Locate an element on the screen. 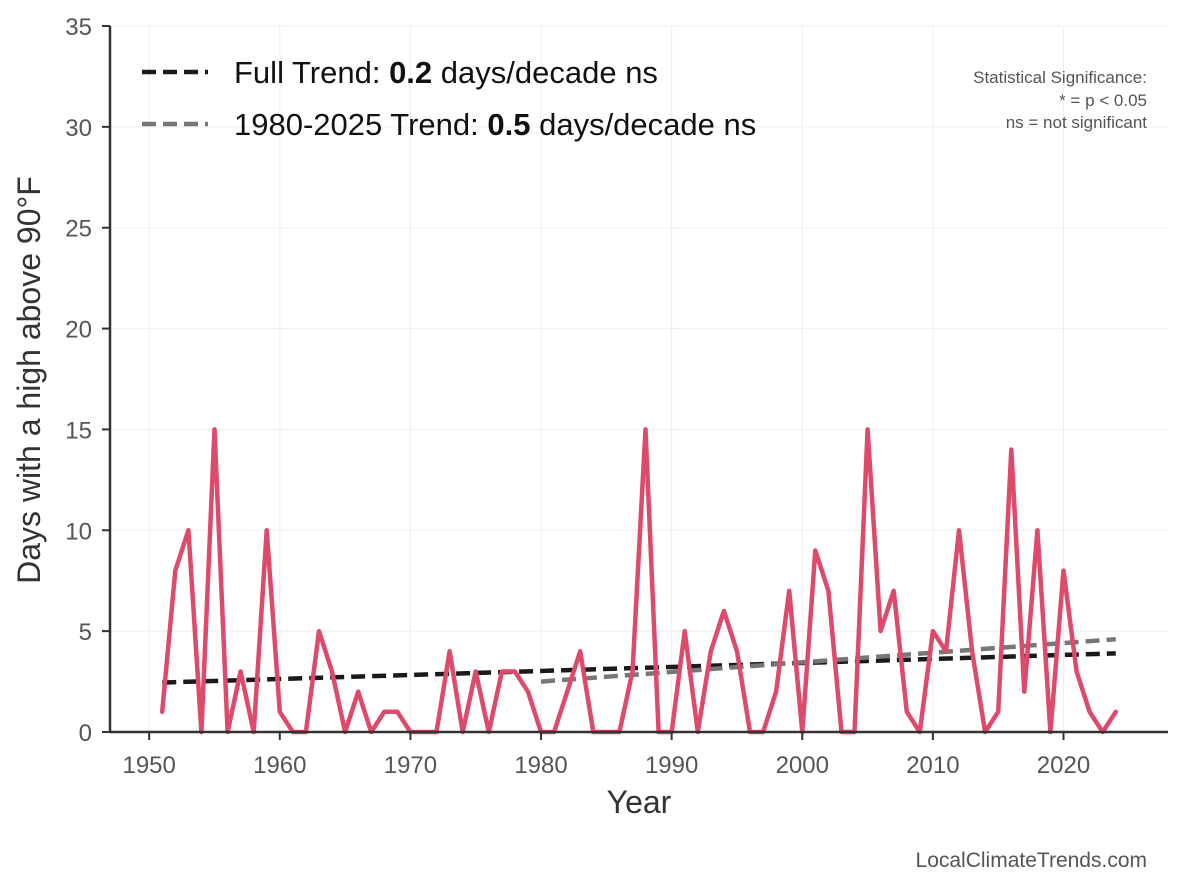 Image resolution: width=1184 pixels, height=888 pixels. x-ticks: 1950 1960 1970 1980 1990 2000 2010 2020 is located at coordinates (606, 755).